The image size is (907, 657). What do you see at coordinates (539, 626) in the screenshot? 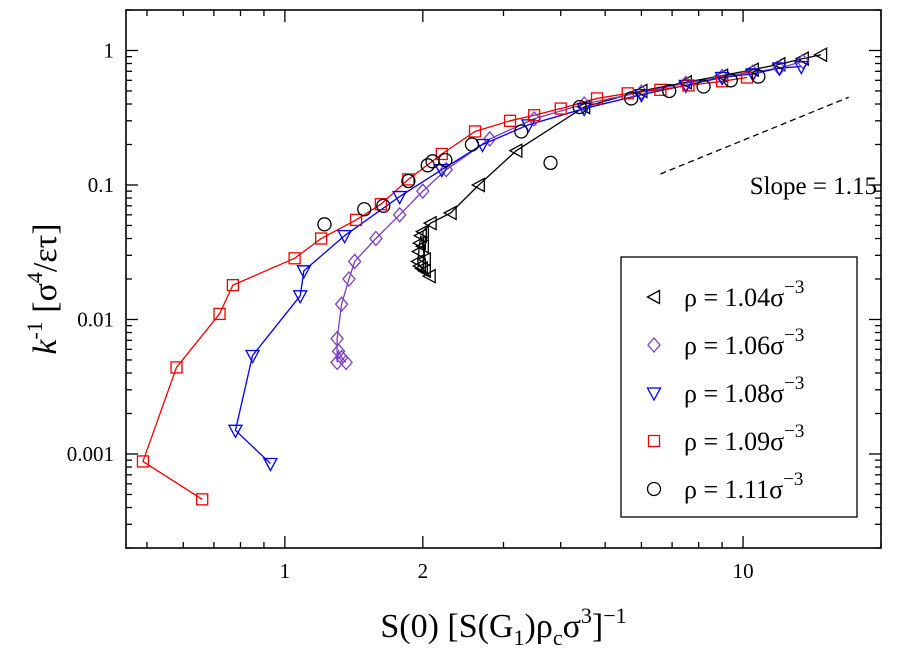
I see `x-title-part: )ρ` at bounding box center [539, 626].